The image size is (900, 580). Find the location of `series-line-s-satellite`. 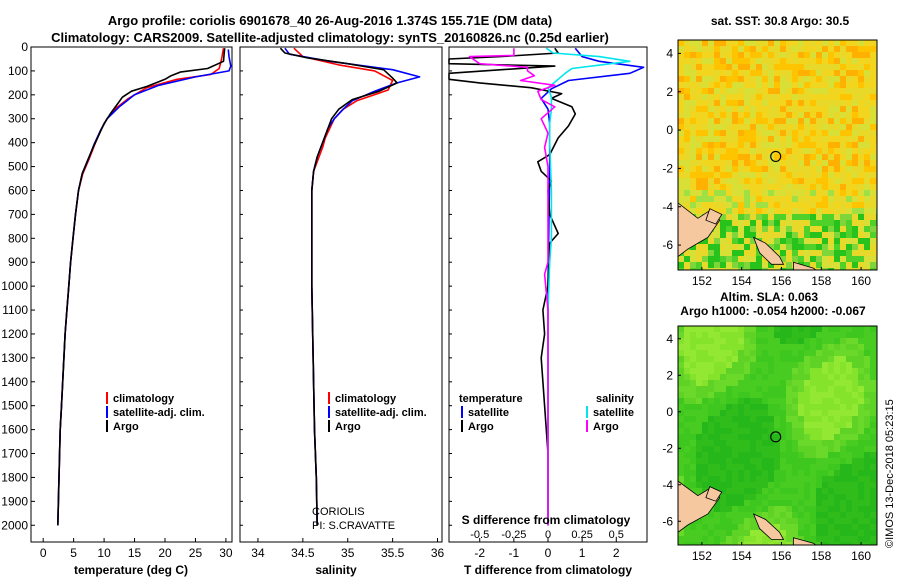

series-line-s-satellite is located at coordinates (588, 286).